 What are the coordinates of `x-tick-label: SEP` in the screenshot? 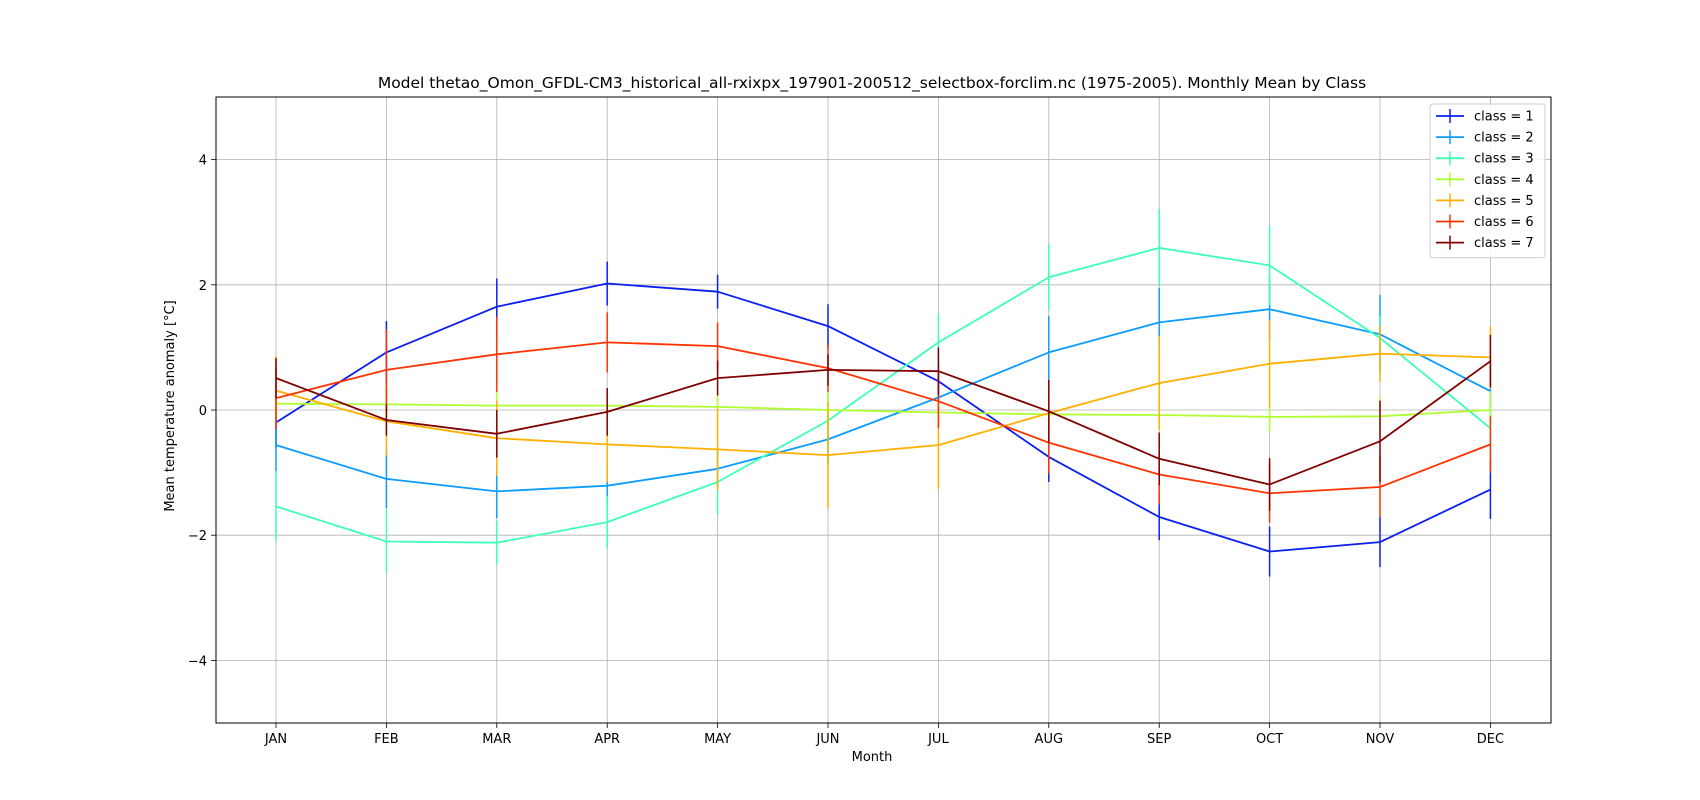 It's located at (1159, 739).